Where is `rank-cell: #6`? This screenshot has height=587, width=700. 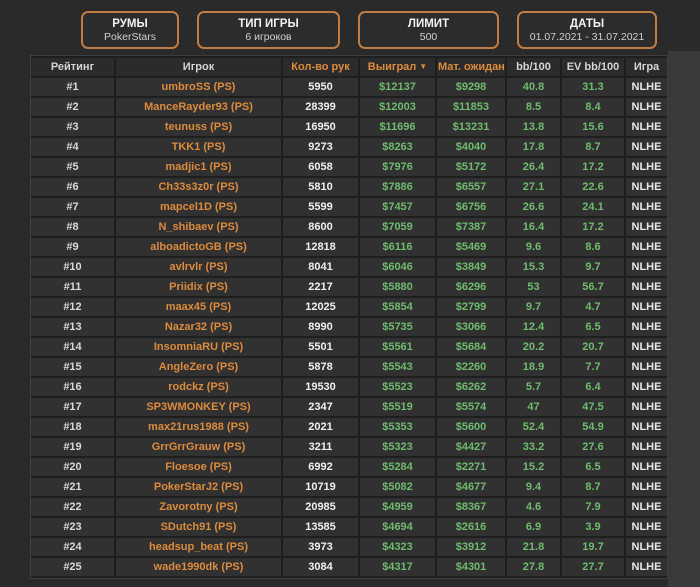 rank-cell: #6 is located at coordinates (73, 187).